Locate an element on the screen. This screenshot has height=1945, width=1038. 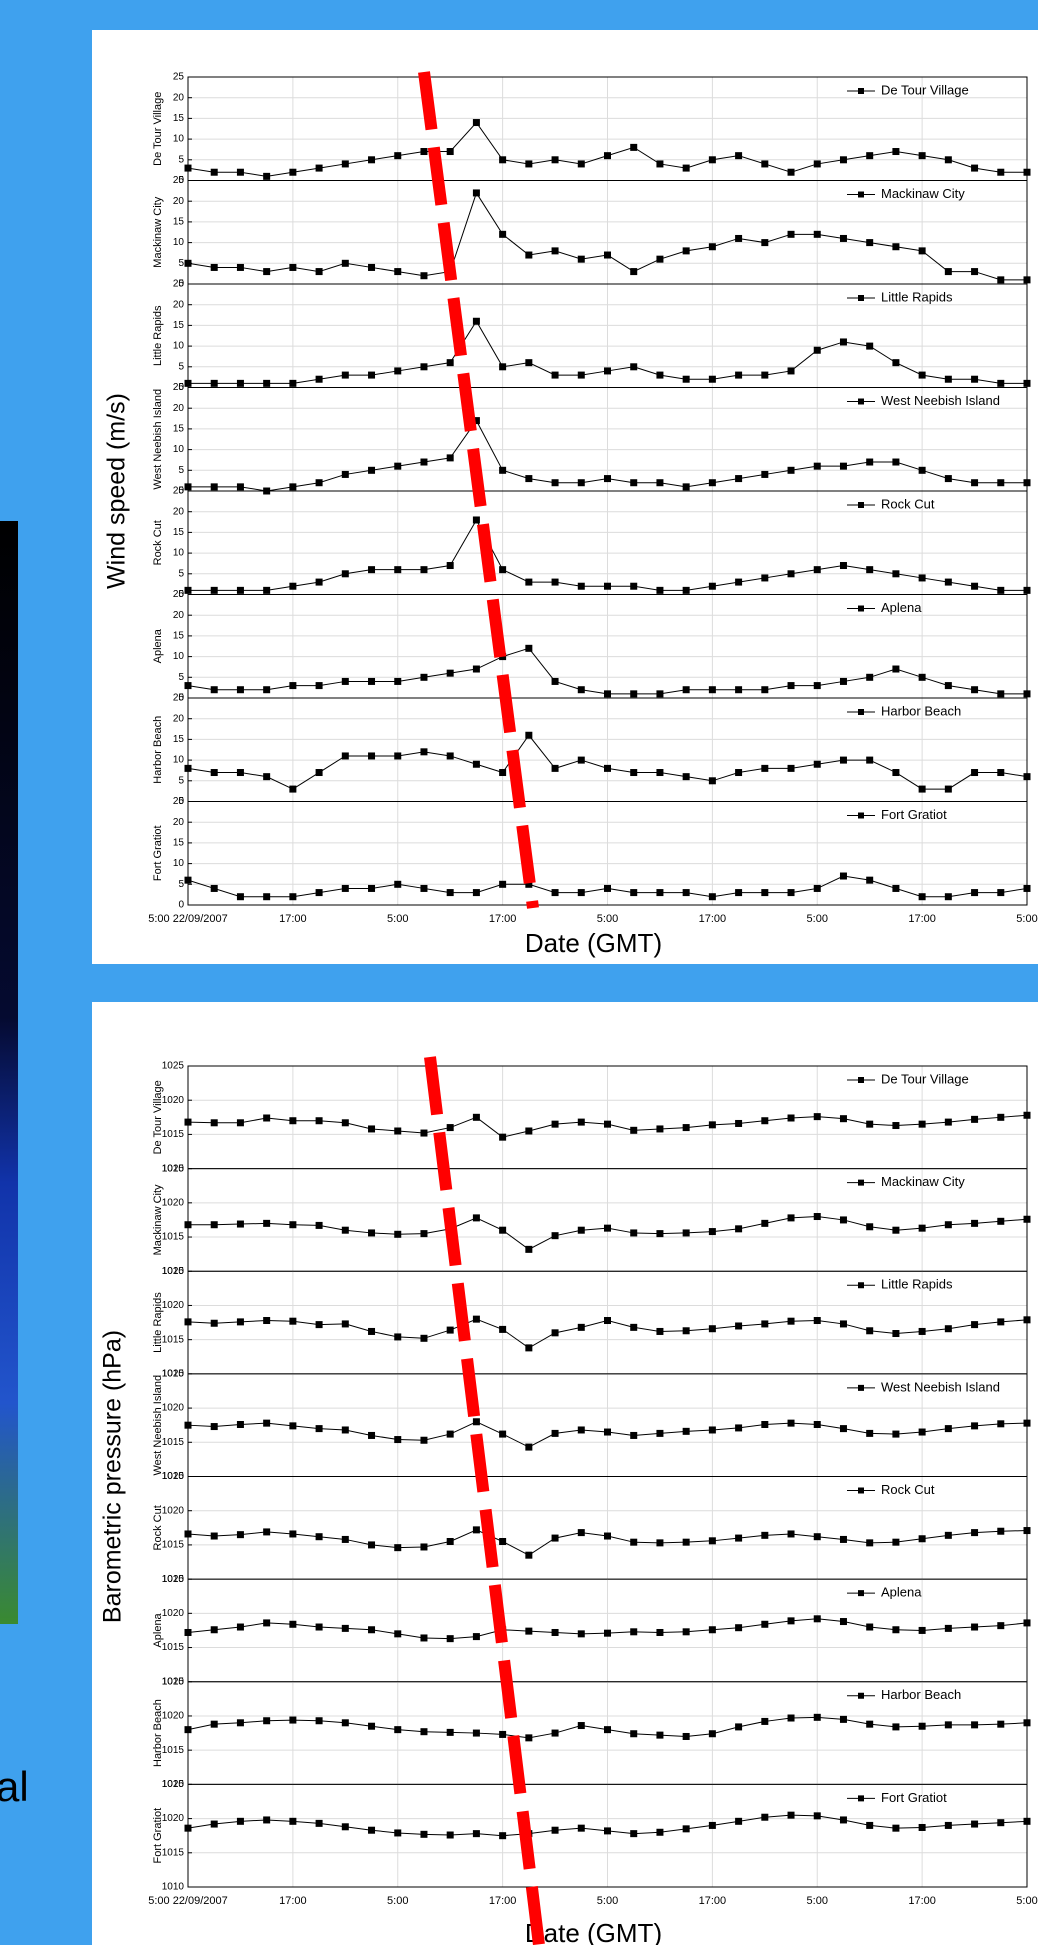
front-marker is located at coordinates (478, 490).